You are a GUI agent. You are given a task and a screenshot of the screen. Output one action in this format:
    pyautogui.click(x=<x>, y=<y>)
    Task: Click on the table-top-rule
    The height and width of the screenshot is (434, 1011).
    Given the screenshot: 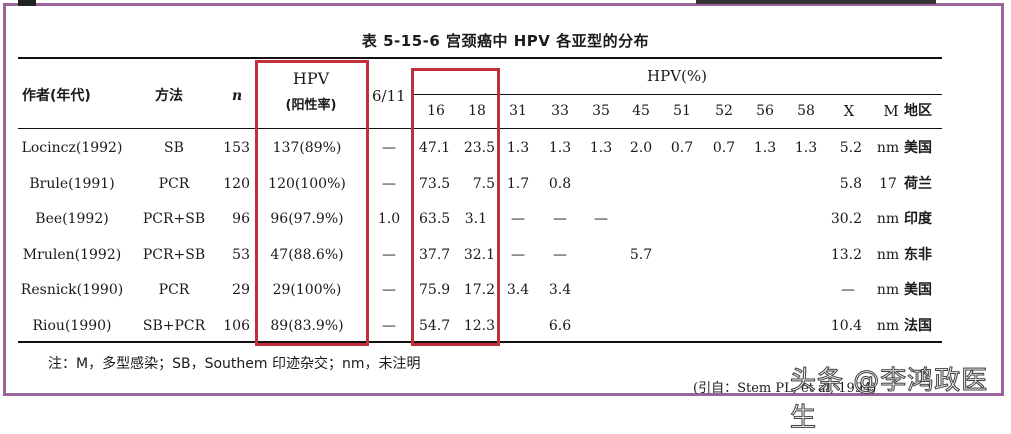 What is the action you would take?
    pyautogui.click(x=480, y=58)
    